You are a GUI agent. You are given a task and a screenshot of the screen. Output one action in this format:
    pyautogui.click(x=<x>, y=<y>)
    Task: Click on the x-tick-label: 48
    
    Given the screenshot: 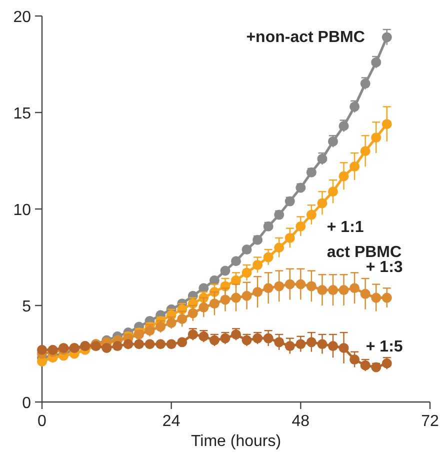 What is the action you would take?
    pyautogui.click(x=301, y=421)
    